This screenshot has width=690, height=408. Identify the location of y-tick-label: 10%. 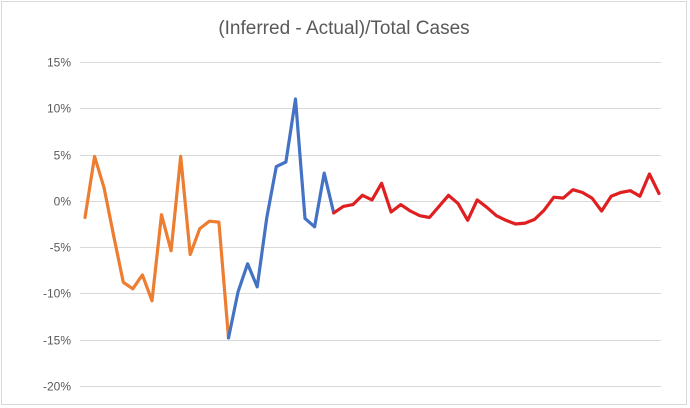
(59, 109).